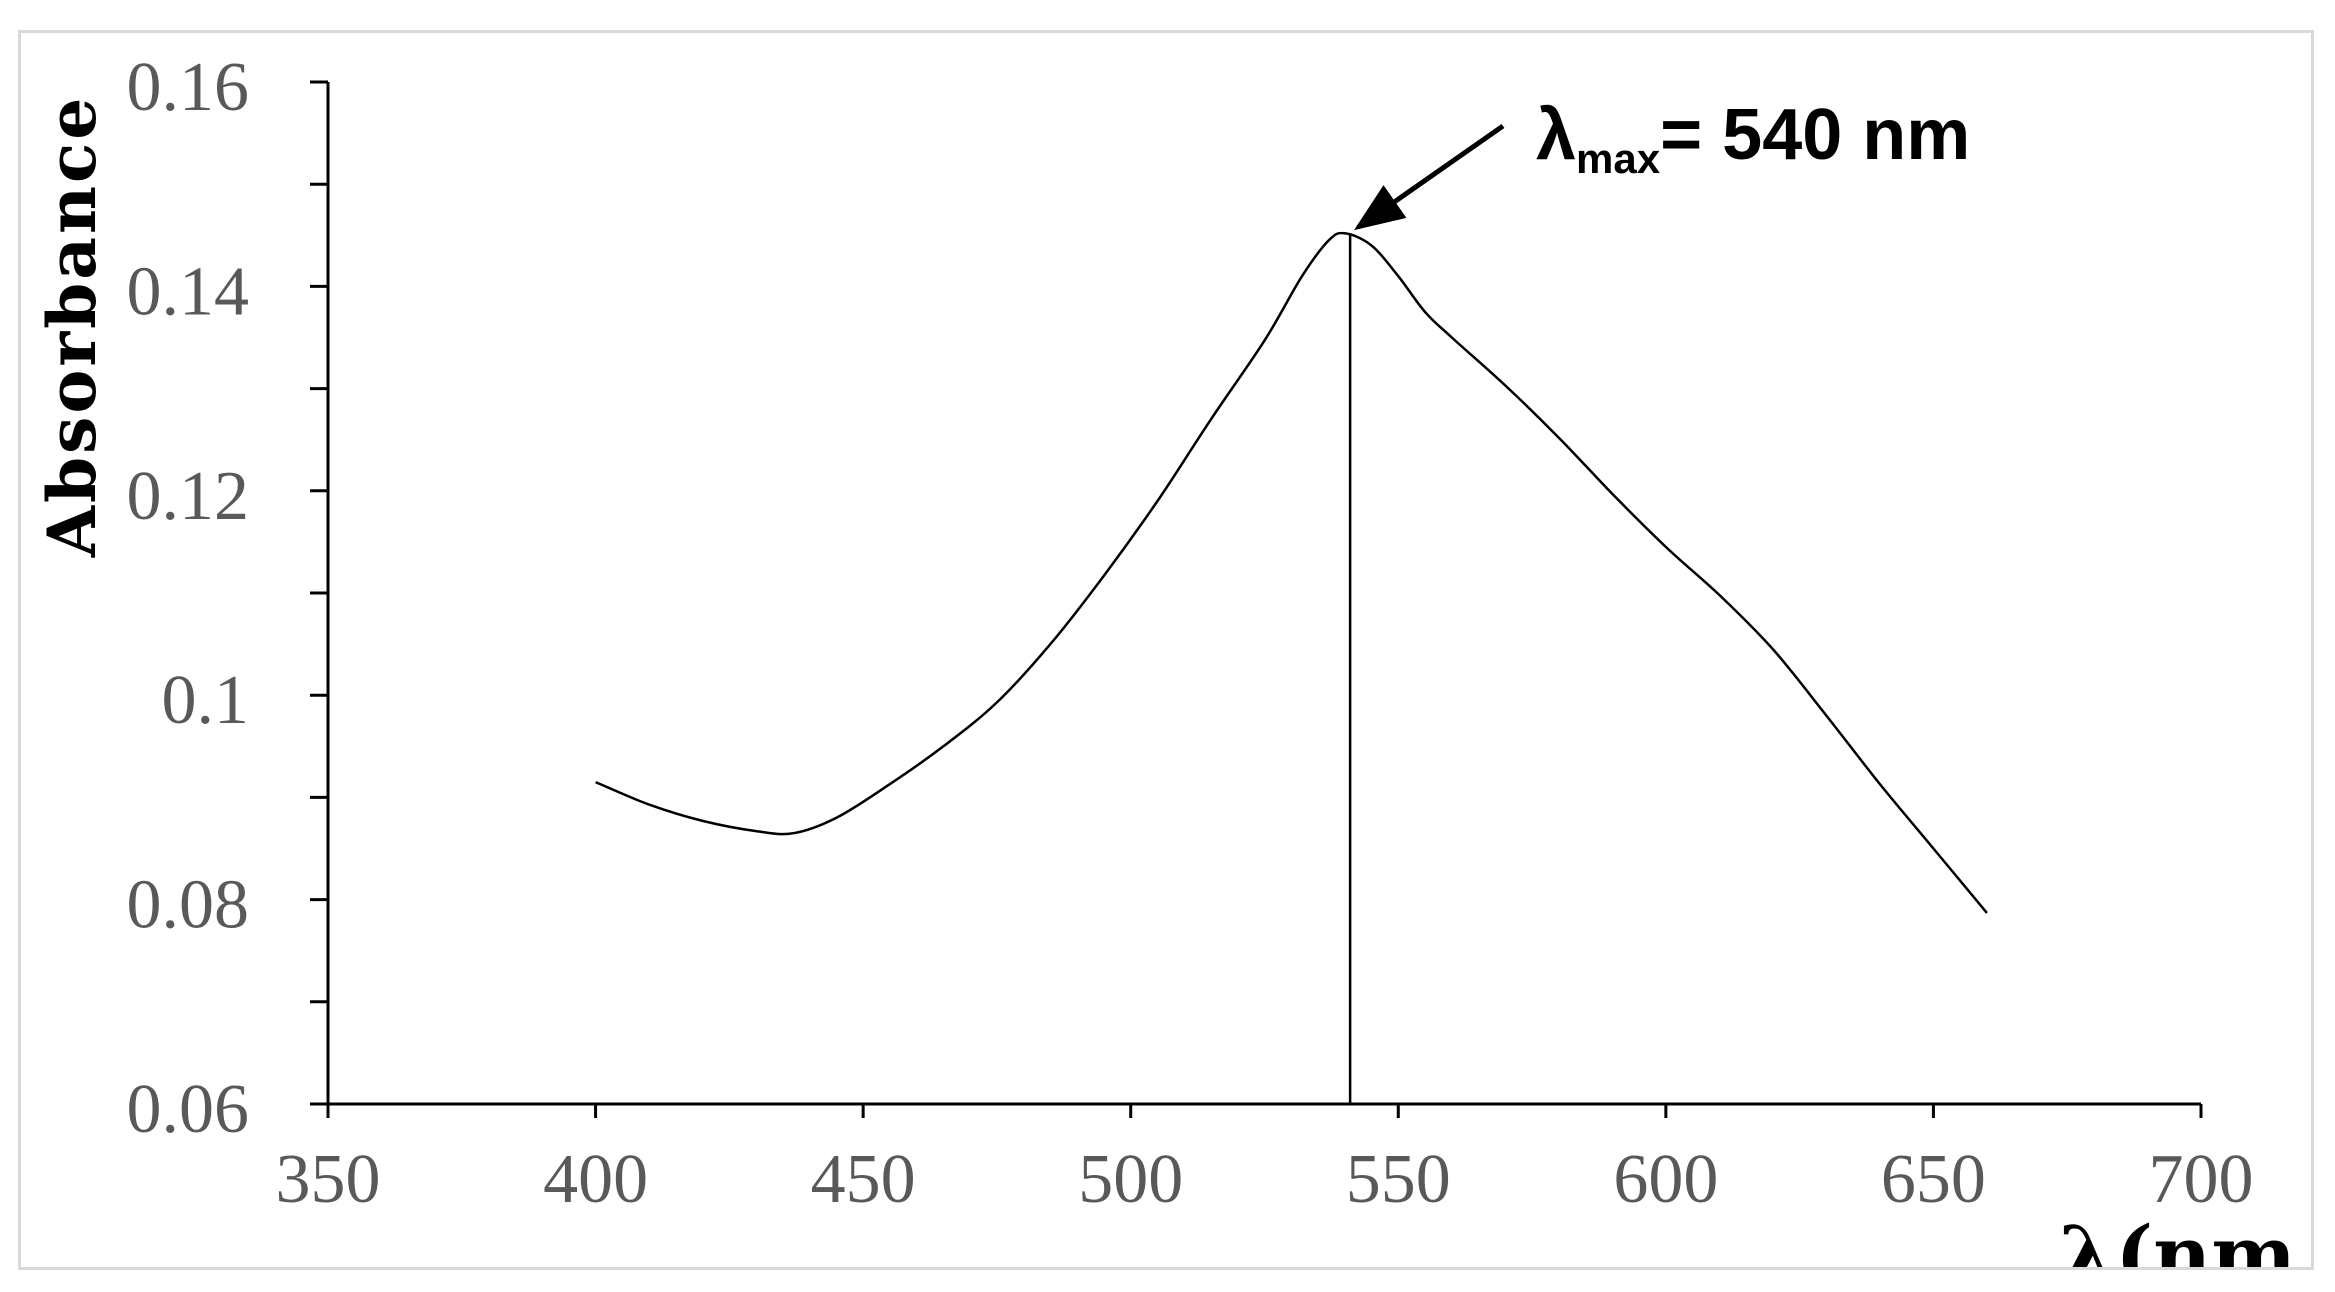 Image resolution: width=2335 pixels, height=1292 pixels. What do you see at coordinates (188, 291) in the screenshot?
I see `y-tick-label: 0.14` at bounding box center [188, 291].